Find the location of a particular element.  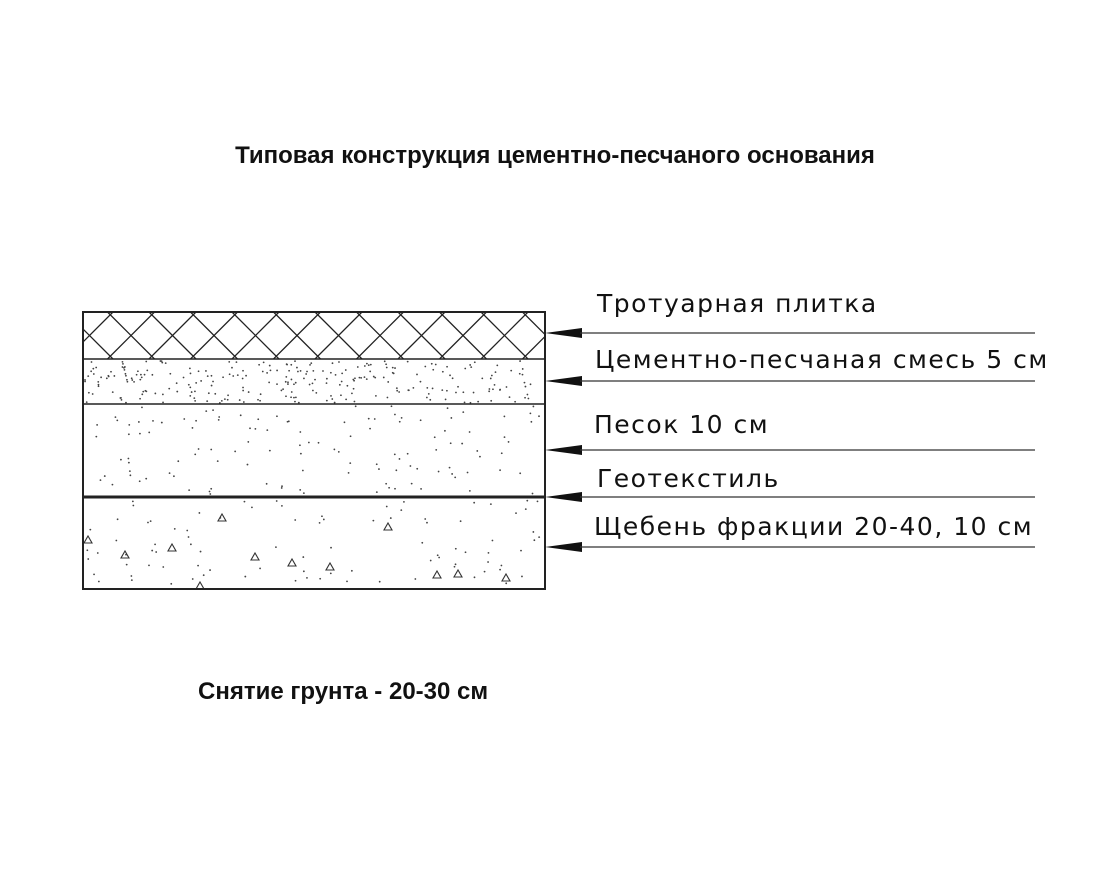

cement-sand-dots is located at coordinates (308, 382).